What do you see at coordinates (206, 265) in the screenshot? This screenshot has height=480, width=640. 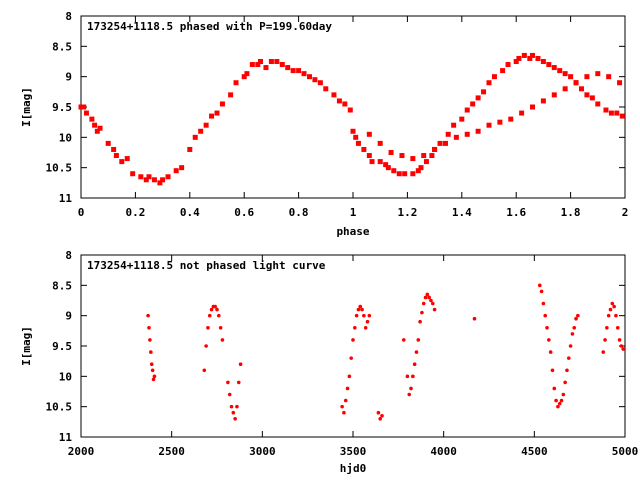 I see `chart-title: 173254+1118.5 not phased light curve` at bounding box center [206, 265].